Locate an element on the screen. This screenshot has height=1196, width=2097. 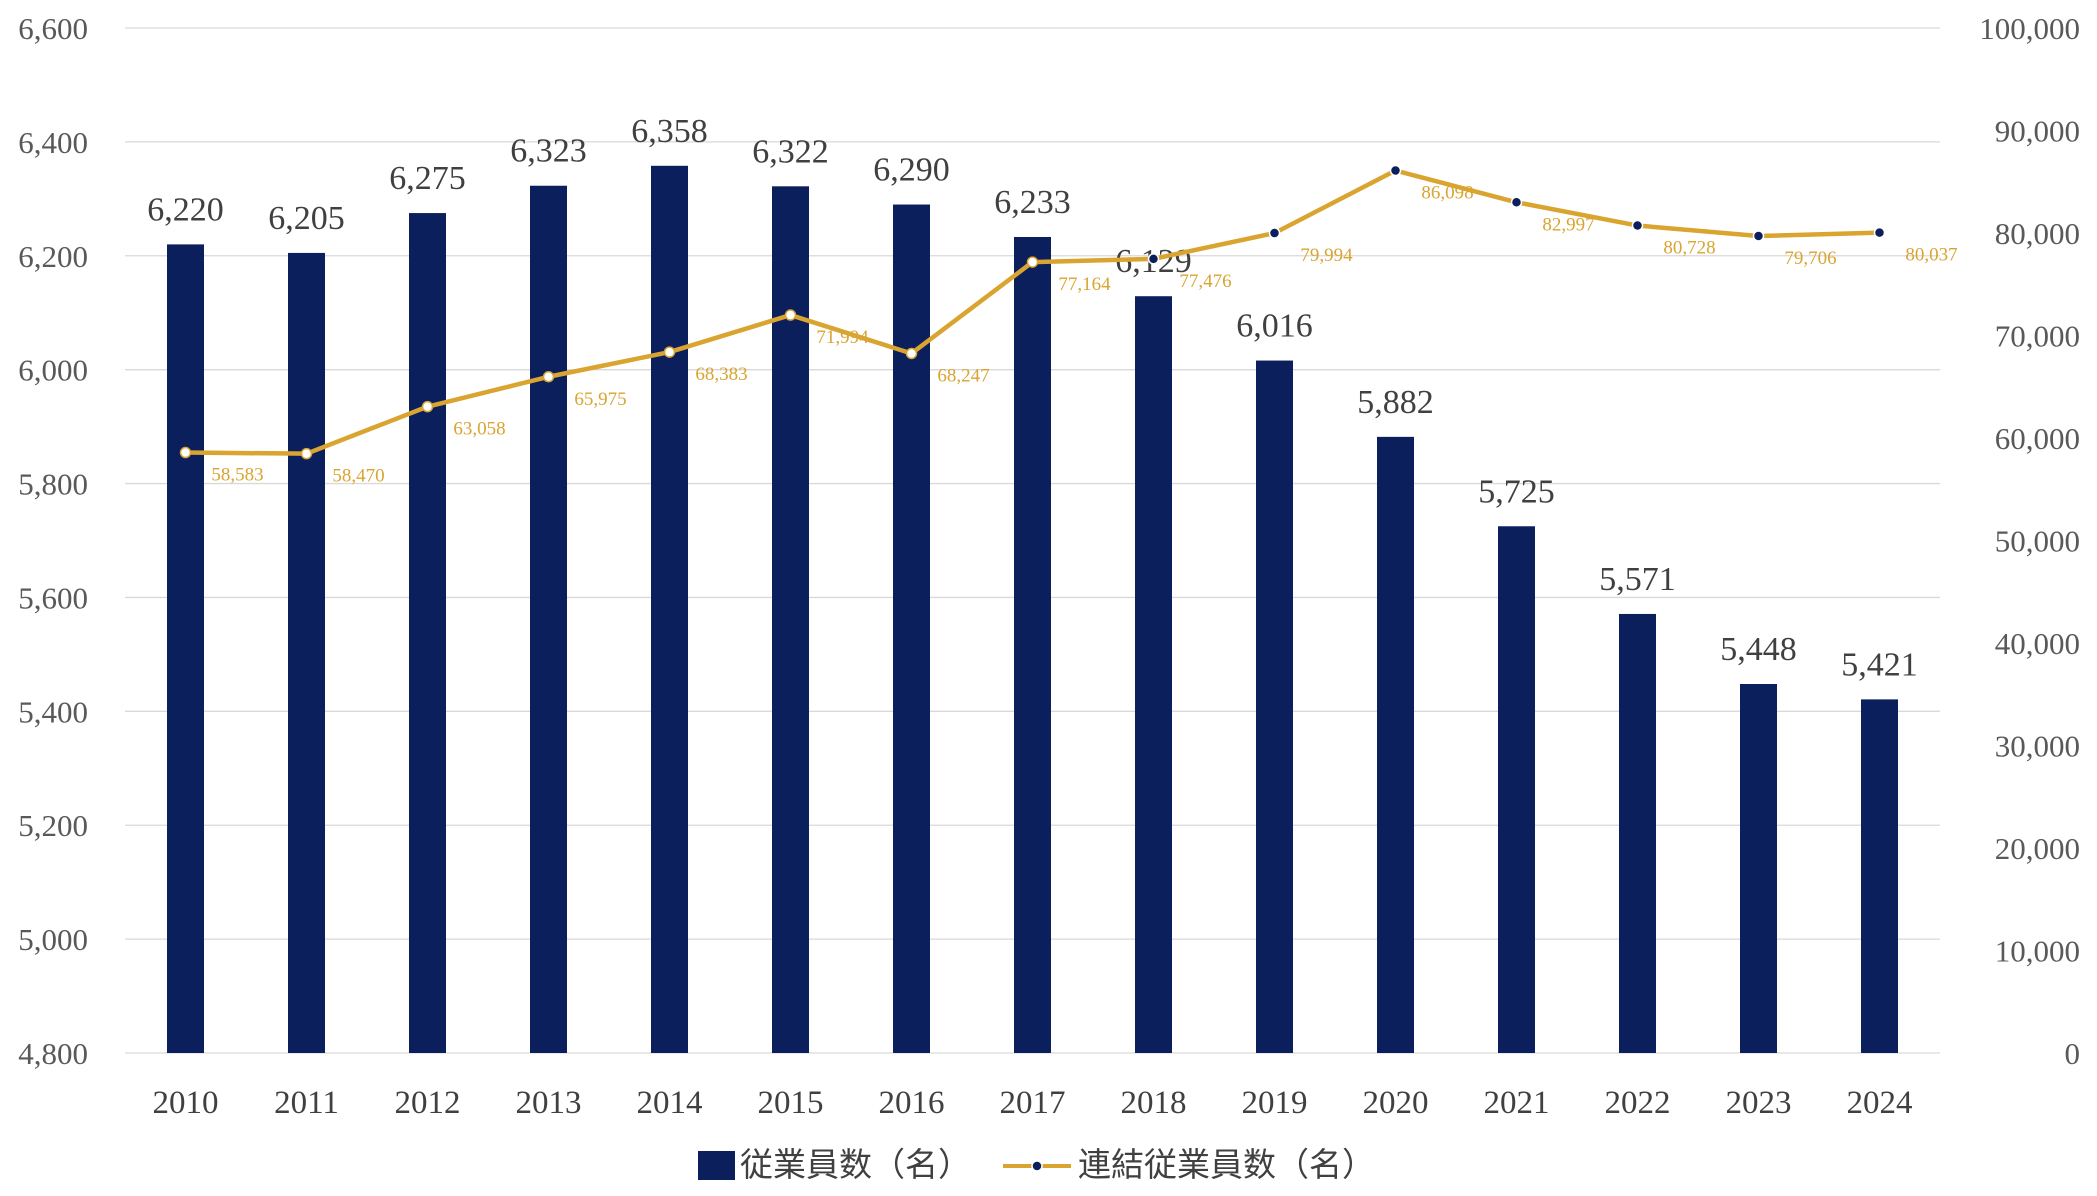
line-data-label: 82,997 is located at coordinates (1568, 224).